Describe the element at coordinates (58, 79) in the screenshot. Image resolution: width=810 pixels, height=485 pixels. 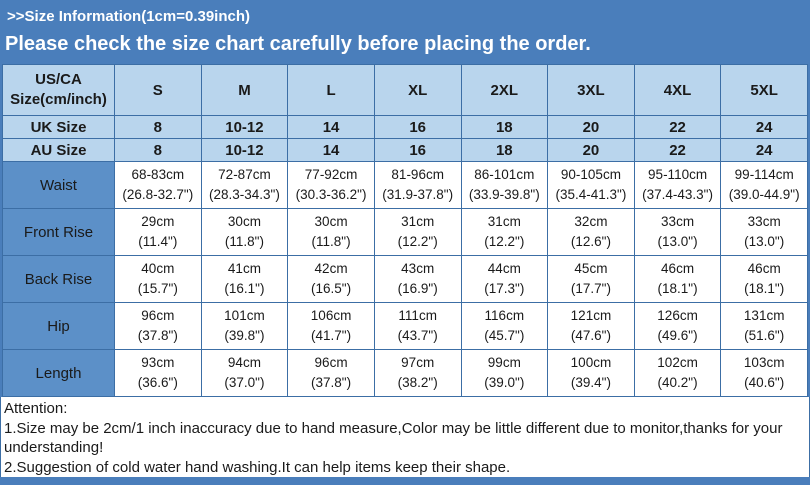
I see `corner-line-1: US/CA` at that location.